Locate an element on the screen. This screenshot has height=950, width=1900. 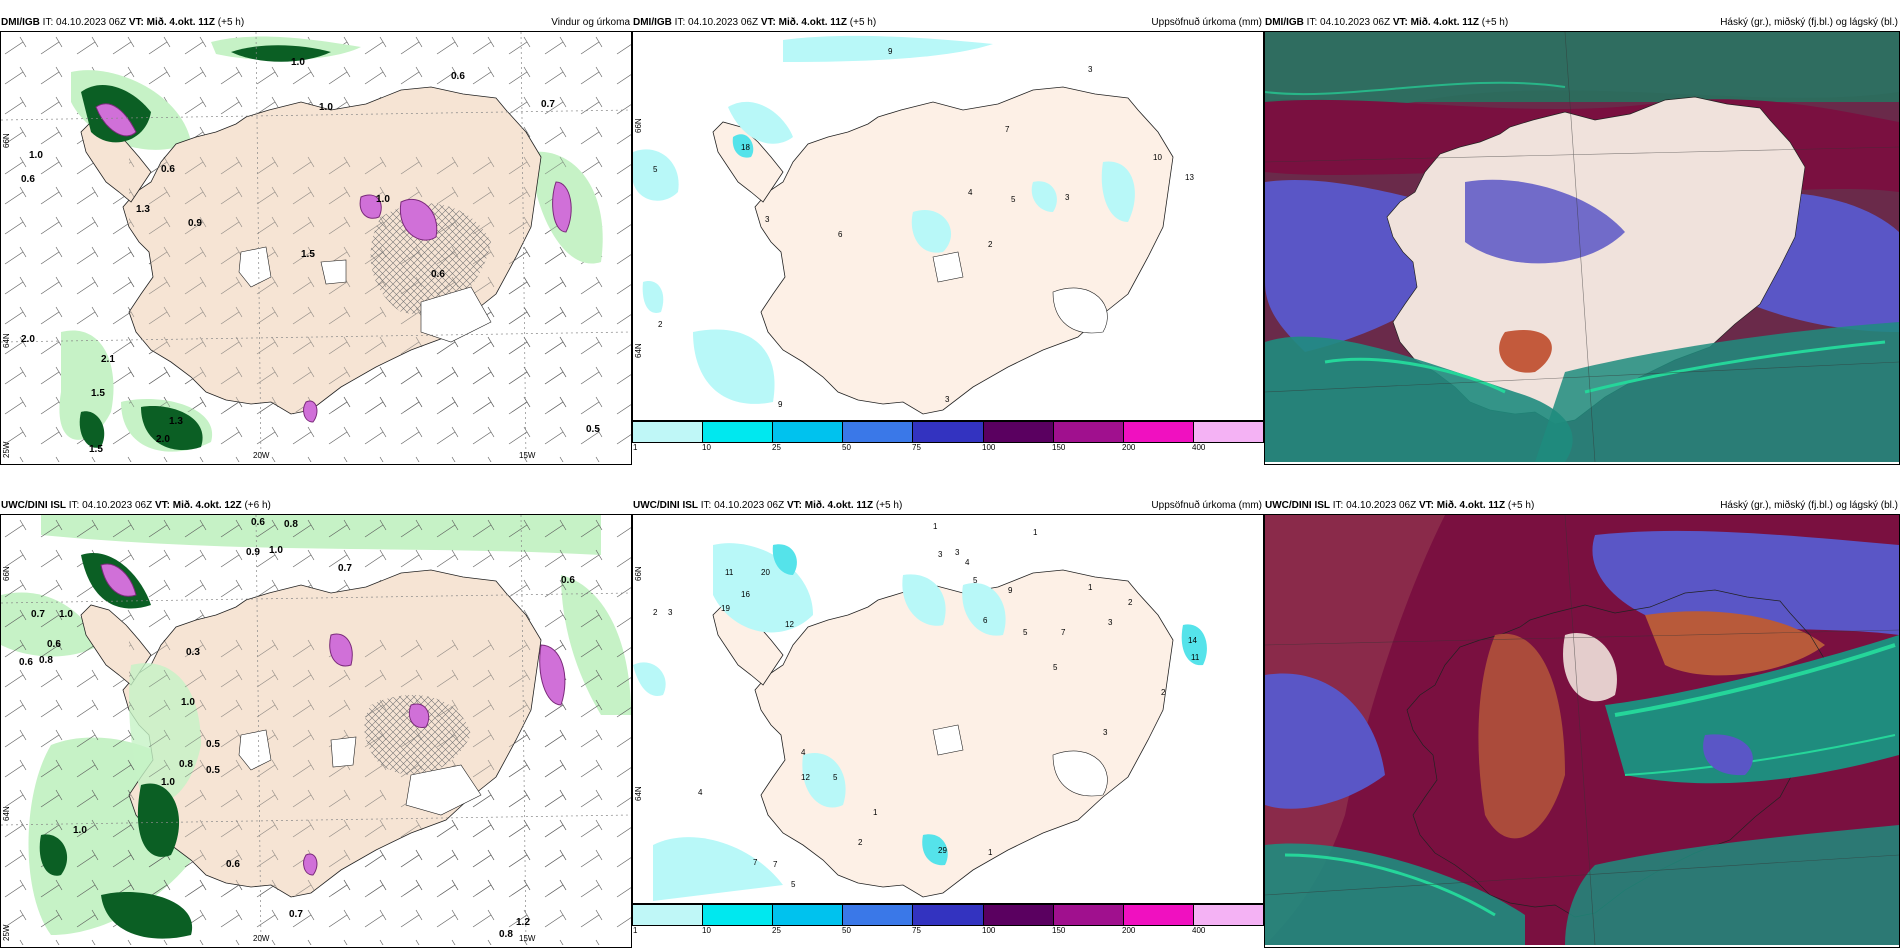
colorbar-label: 400 is located at coordinates (1199, 930).